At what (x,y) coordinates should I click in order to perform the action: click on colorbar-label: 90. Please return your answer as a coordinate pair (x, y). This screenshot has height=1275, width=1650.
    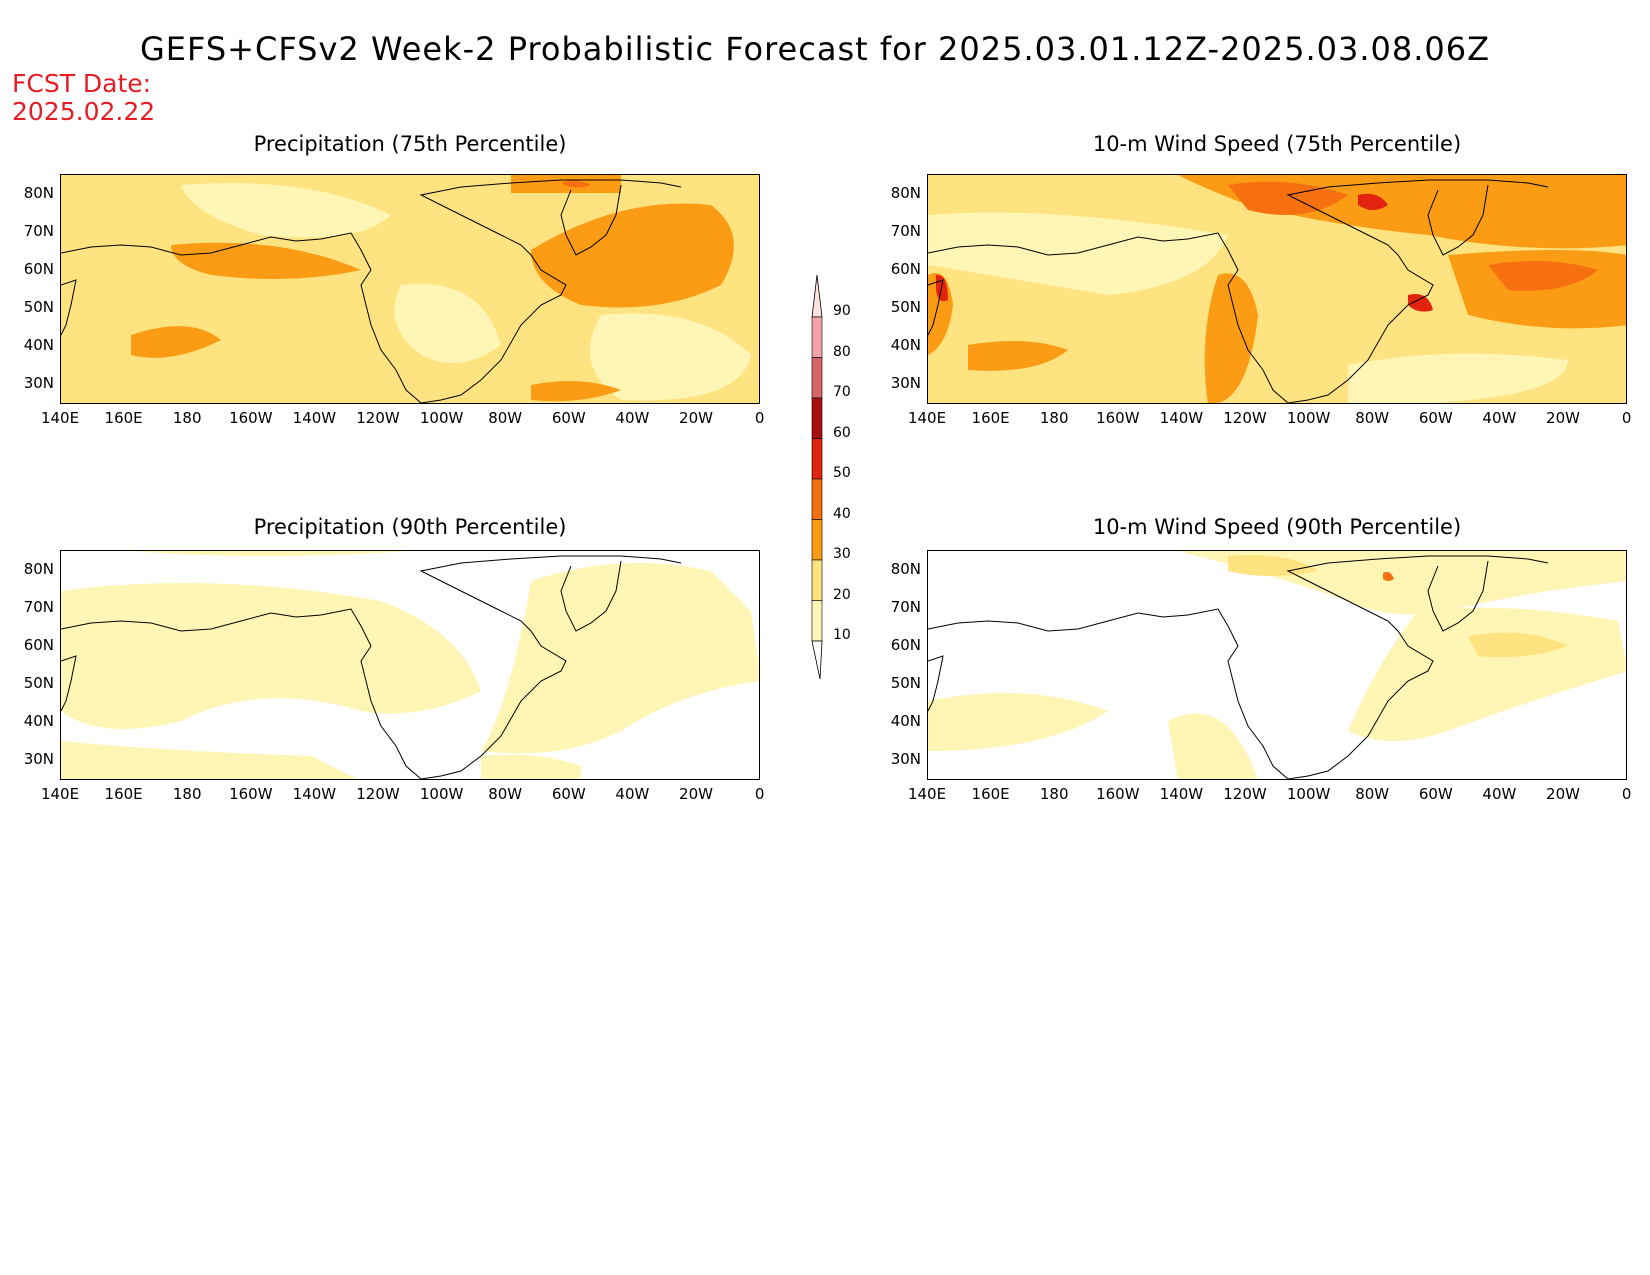
    Looking at the image, I should click on (842, 311).